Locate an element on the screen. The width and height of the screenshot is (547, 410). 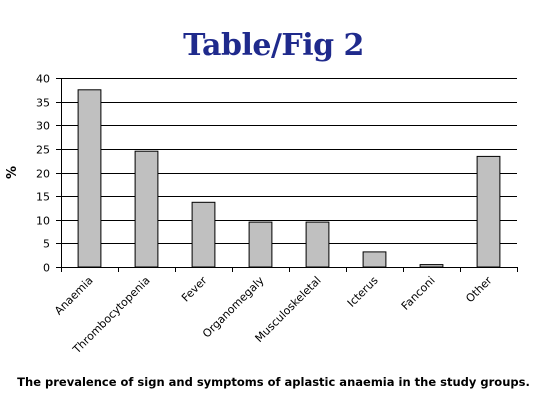
slide-title: Table/Fig 2 is located at coordinates (273, 45).